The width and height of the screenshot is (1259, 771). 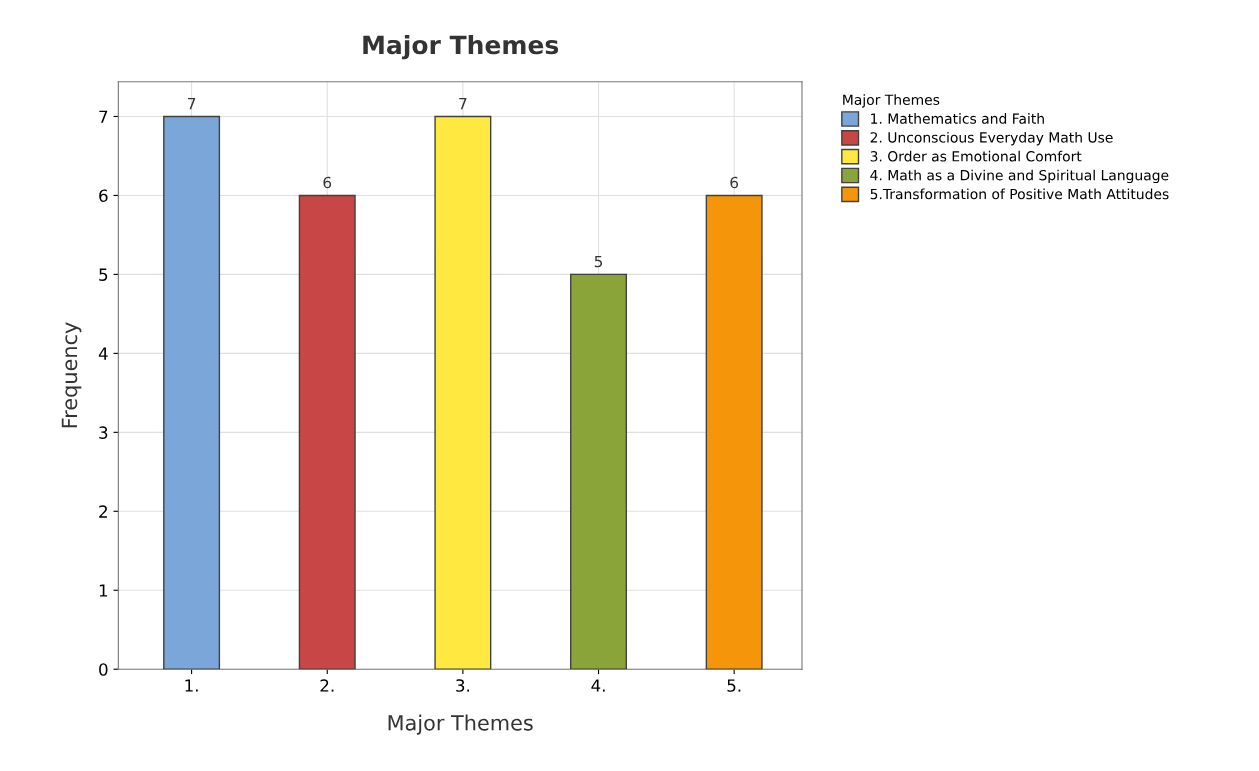 I want to click on y-tick-label: 2, so click(x=103, y=511).